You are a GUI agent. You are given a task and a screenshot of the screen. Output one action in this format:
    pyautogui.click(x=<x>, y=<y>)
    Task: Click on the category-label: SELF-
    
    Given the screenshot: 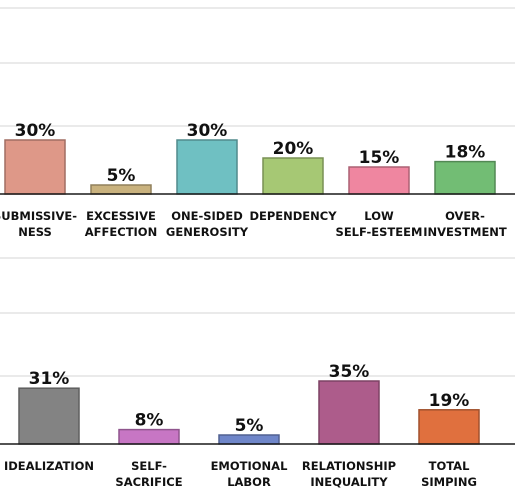 What is the action you would take?
    pyautogui.click(x=149, y=466)
    